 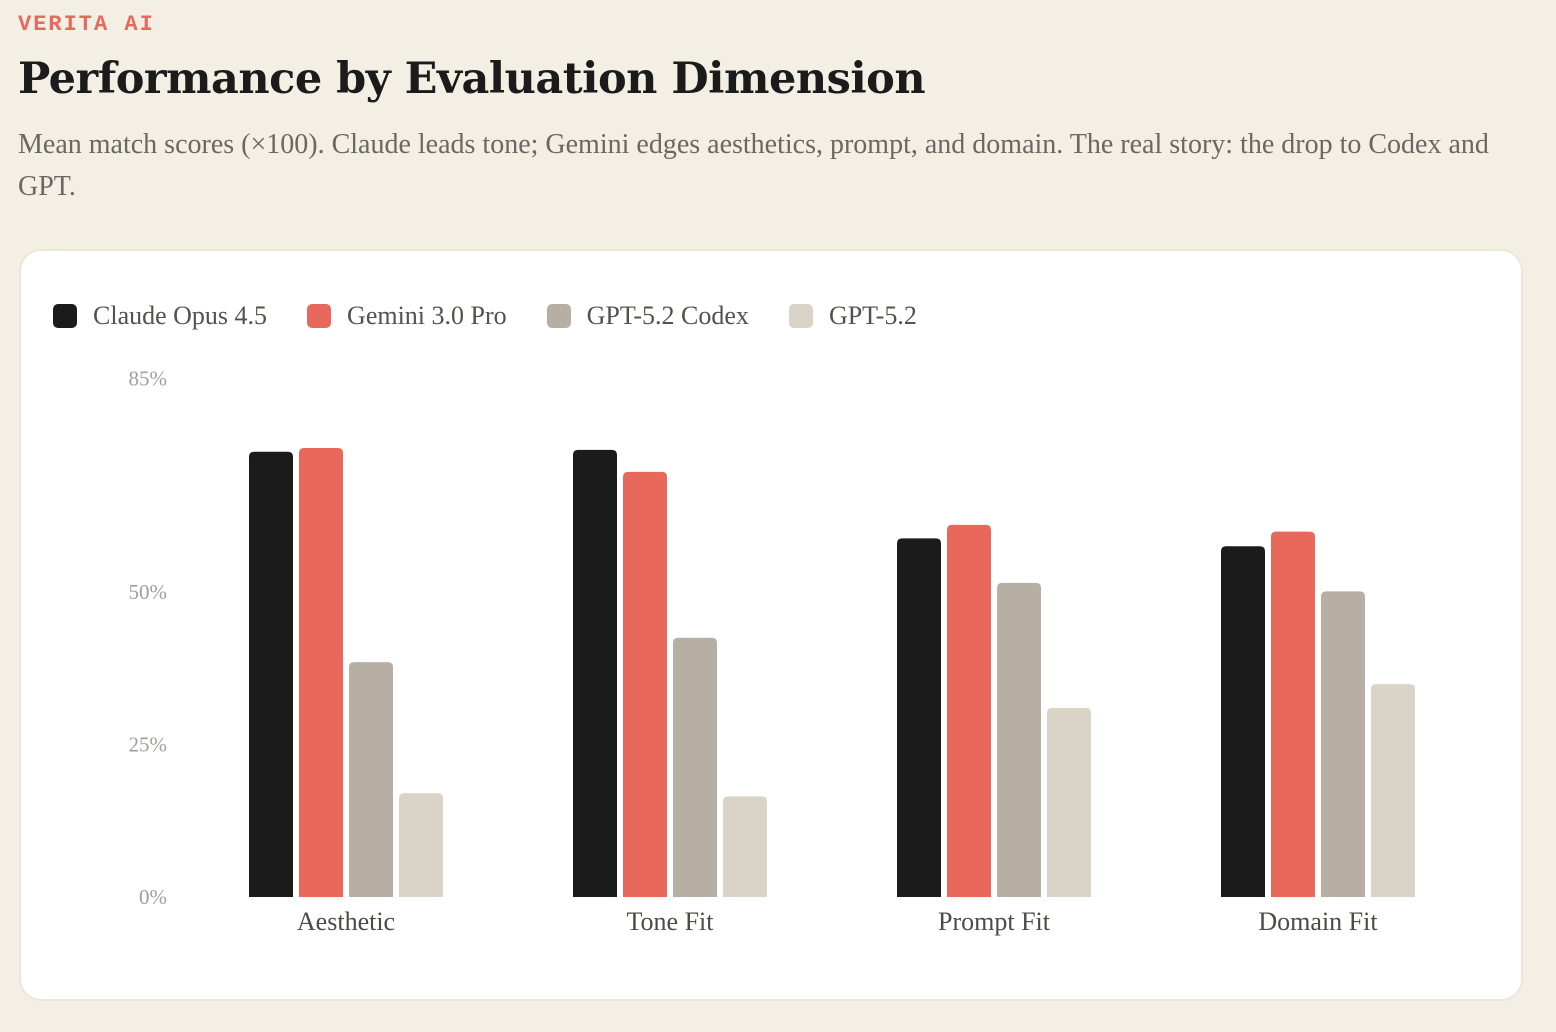 I want to click on y-tick-label: 50%, so click(x=148, y=592).